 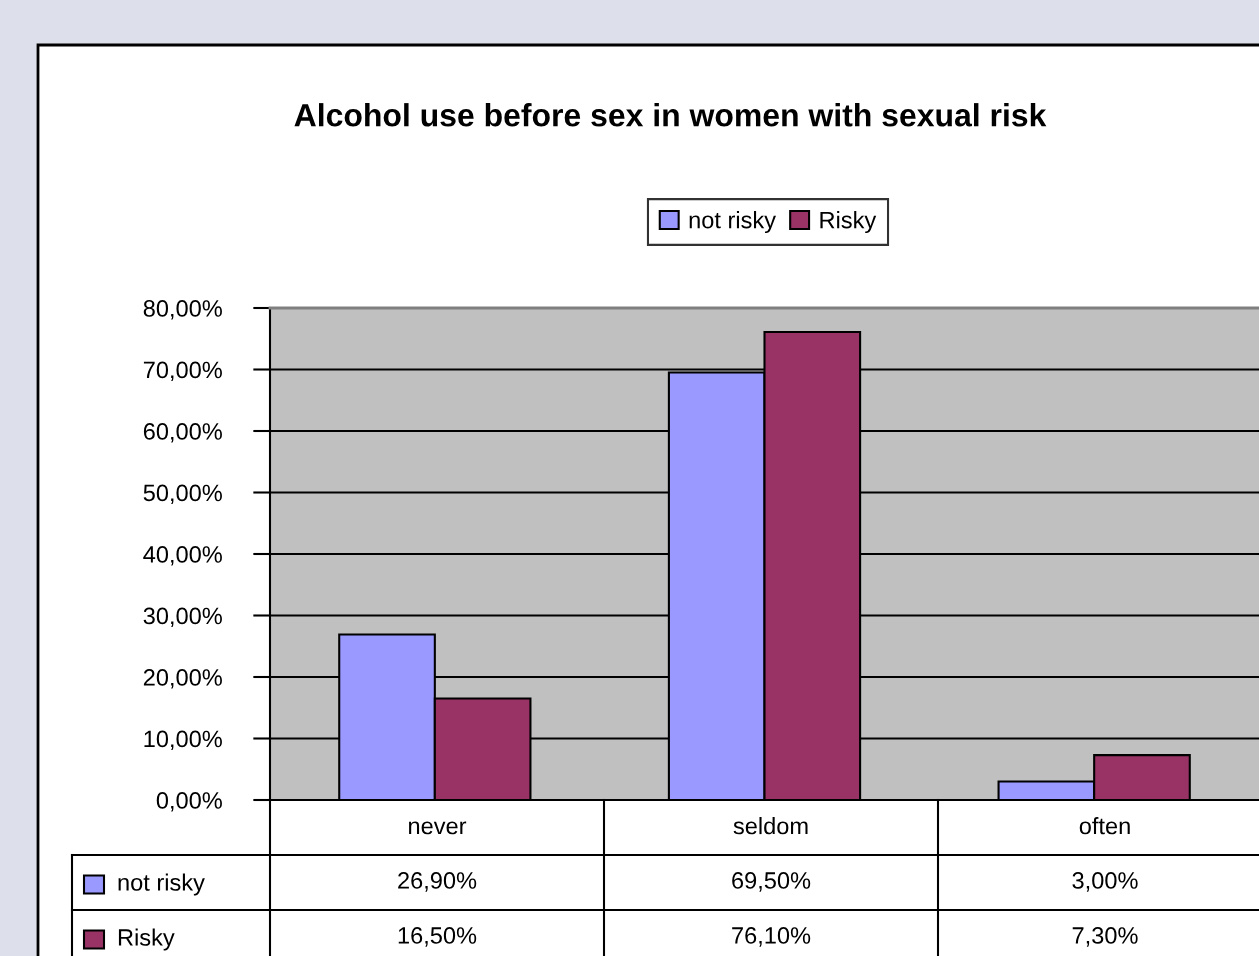 What do you see at coordinates (732, 222) in the screenshot?
I see `legend-label: not risky` at bounding box center [732, 222].